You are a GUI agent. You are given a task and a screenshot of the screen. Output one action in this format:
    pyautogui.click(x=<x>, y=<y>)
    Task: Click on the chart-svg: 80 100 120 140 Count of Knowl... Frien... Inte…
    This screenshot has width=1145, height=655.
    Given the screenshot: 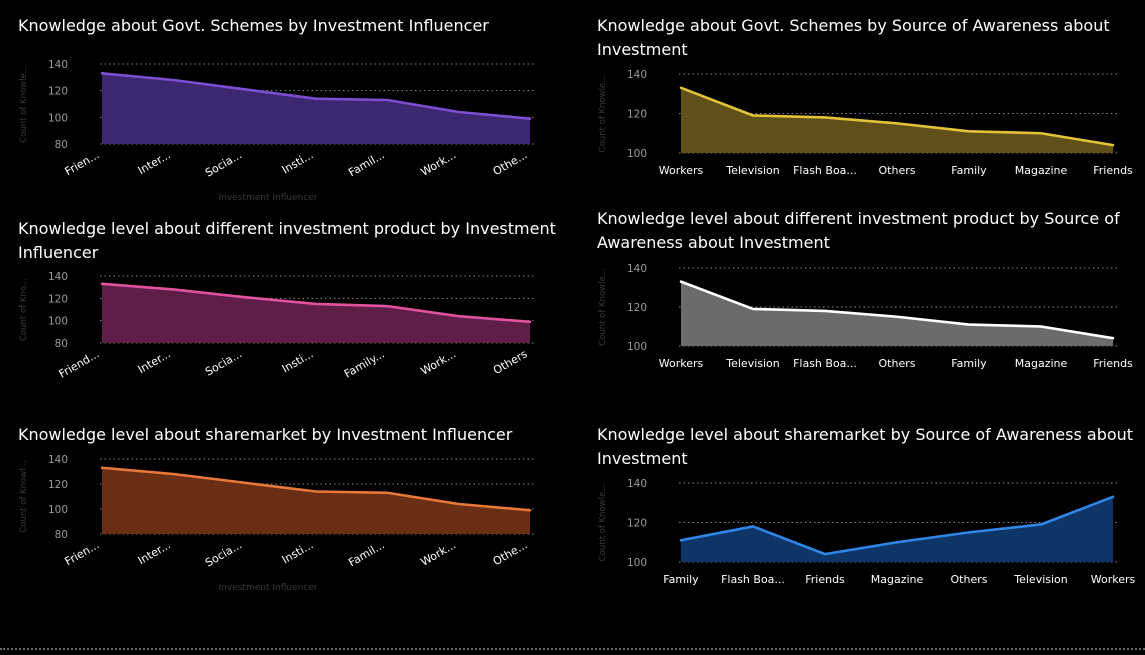 What is the action you would take?
    pyautogui.click(x=276, y=523)
    